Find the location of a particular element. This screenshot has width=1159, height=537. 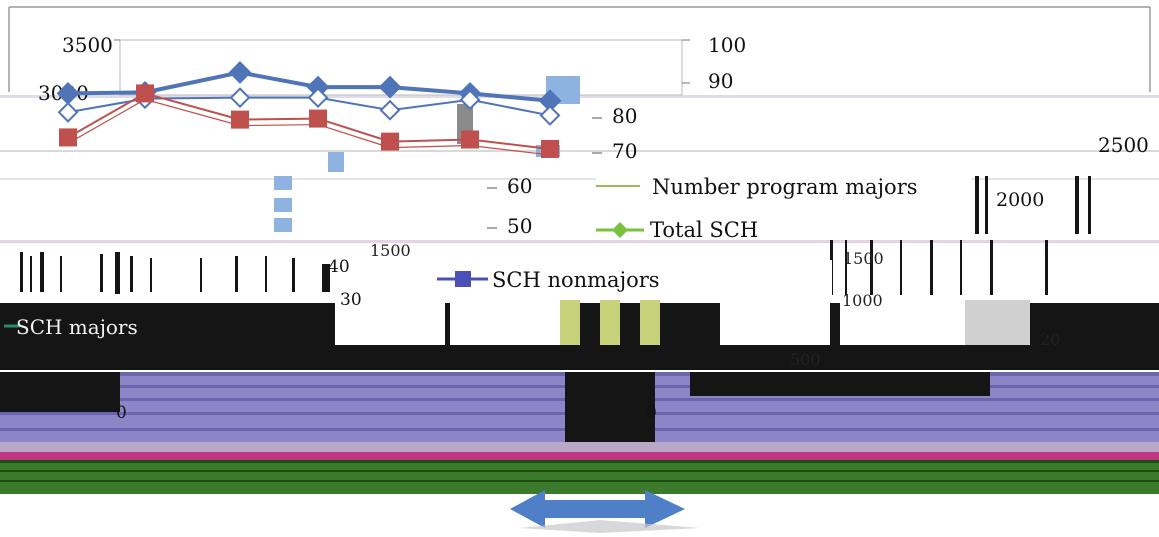

y-far-right-tick: 1500 is located at coordinates (863, 258).